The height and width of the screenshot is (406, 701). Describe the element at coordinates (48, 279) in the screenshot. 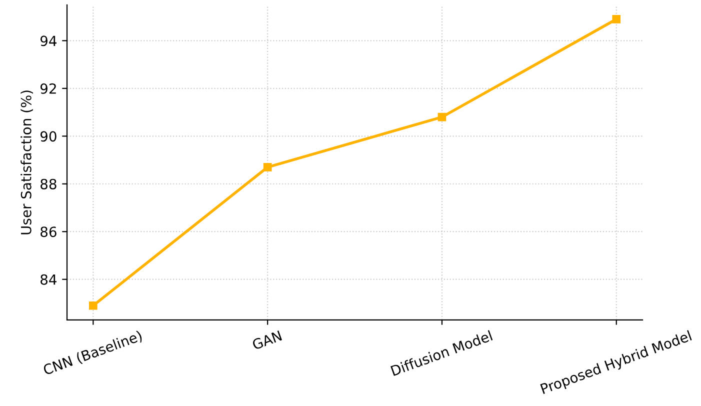

I see `y-tick-label: 84` at that location.